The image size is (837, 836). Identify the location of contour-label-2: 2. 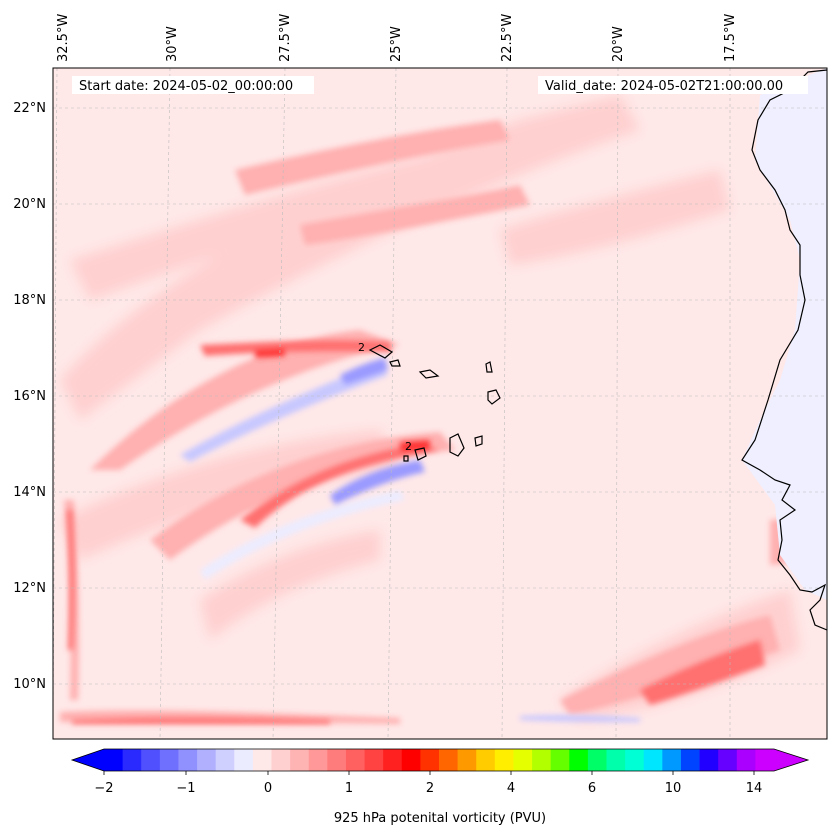
(408, 446).